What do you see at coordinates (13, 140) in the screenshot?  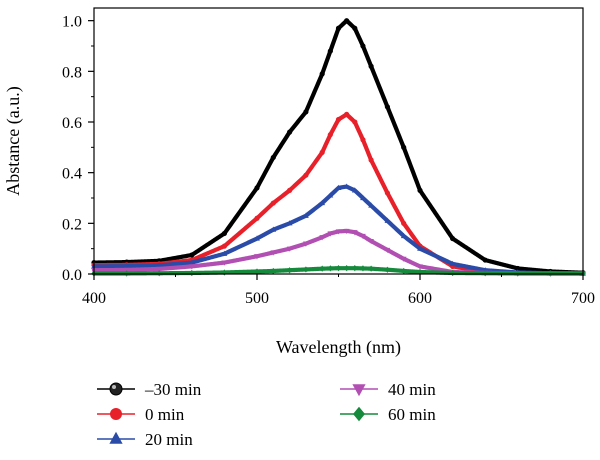 I see `y-axis-title: Abstance (a.u.)` at bounding box center [13, 140].